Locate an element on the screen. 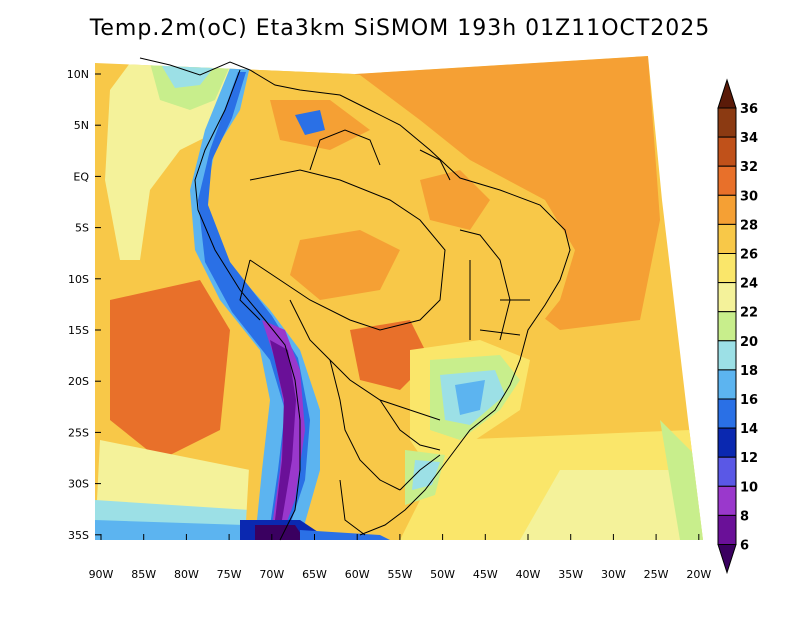 This screenshot has height=618, width=800. colorbar-label: 8 is located at coordinates (744, 516).